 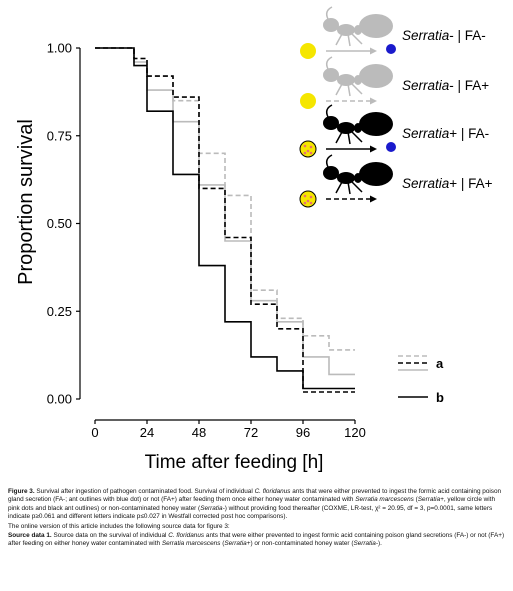 I want to click on legend-entry: Serratia- | FA-, so click(x=393, y=32).